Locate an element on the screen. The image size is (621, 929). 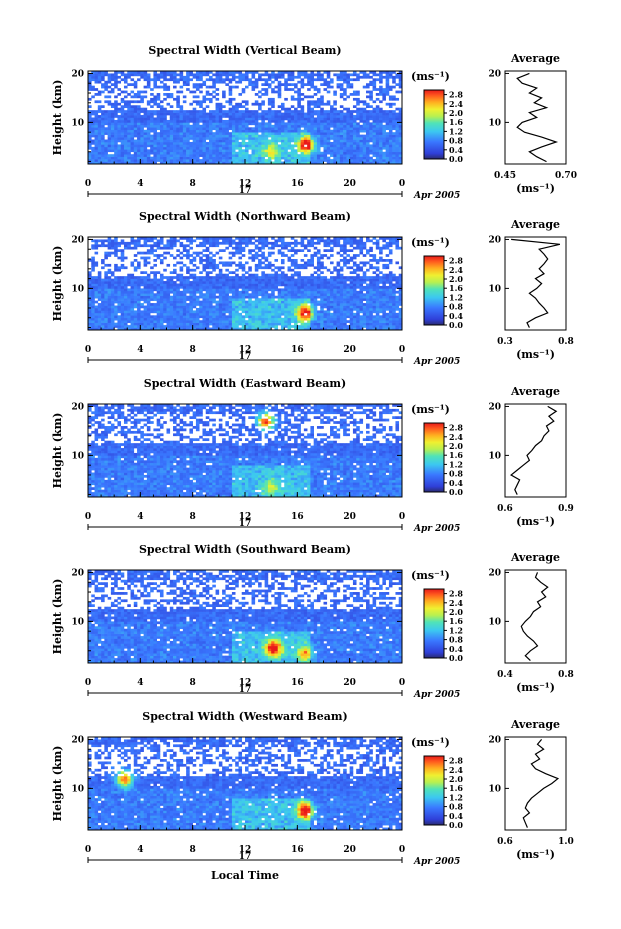
panel-title: Spectral Width (Vertical Beam) is located at coordinates (244, 50).